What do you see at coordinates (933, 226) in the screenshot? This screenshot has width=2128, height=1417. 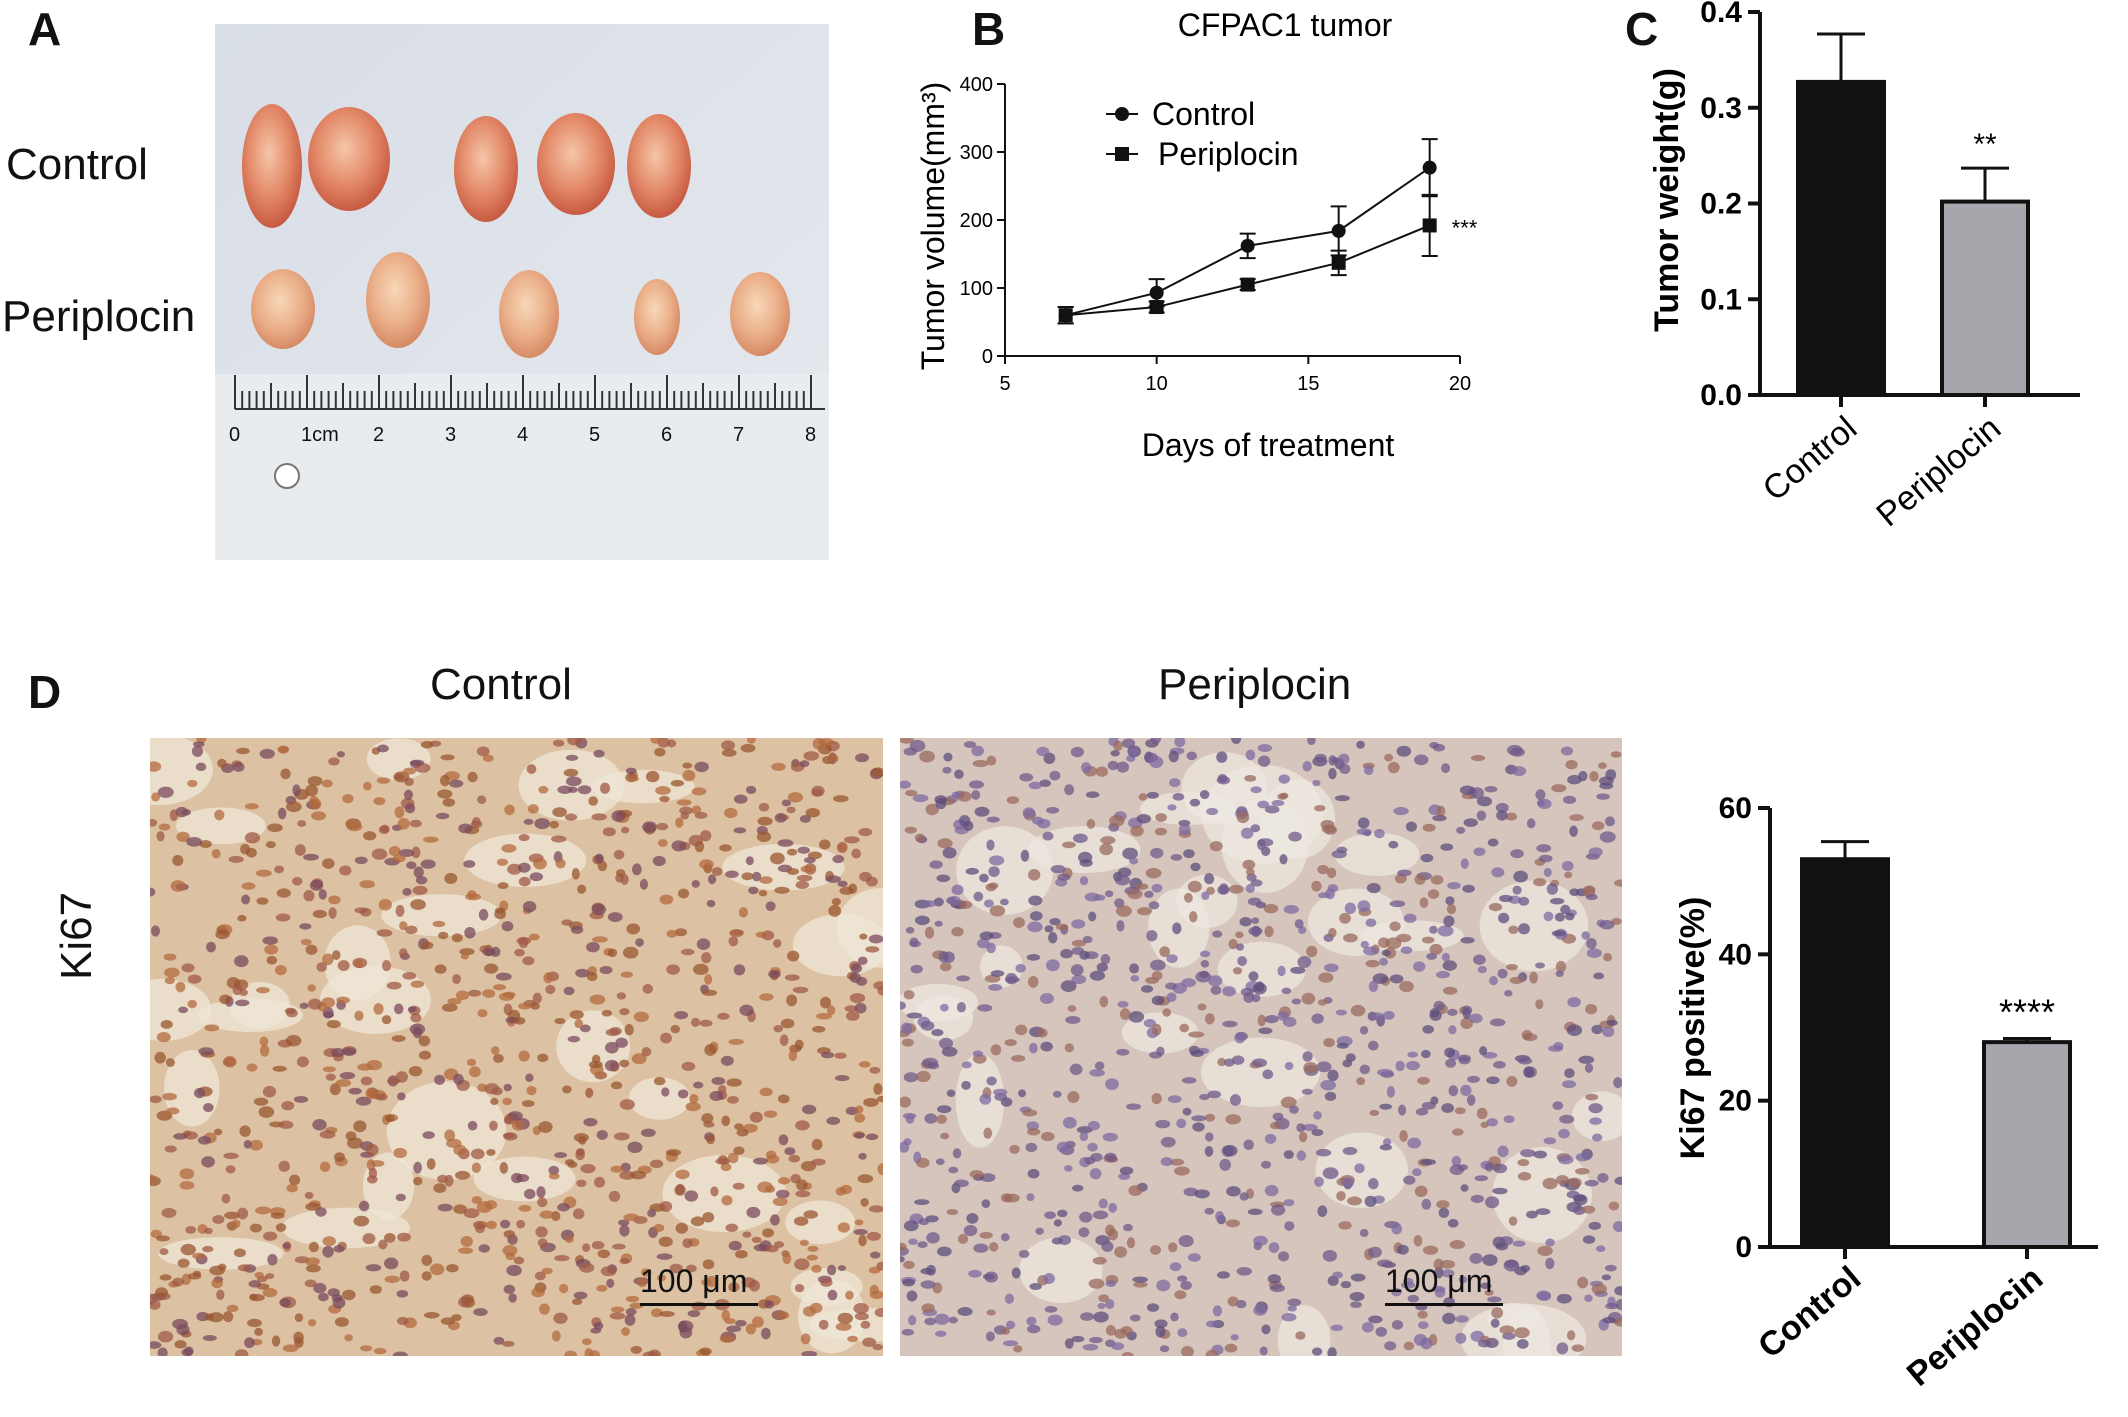 I see `y-axis-label: Tumor volume(mm³)` at bounding box center [933, 226].